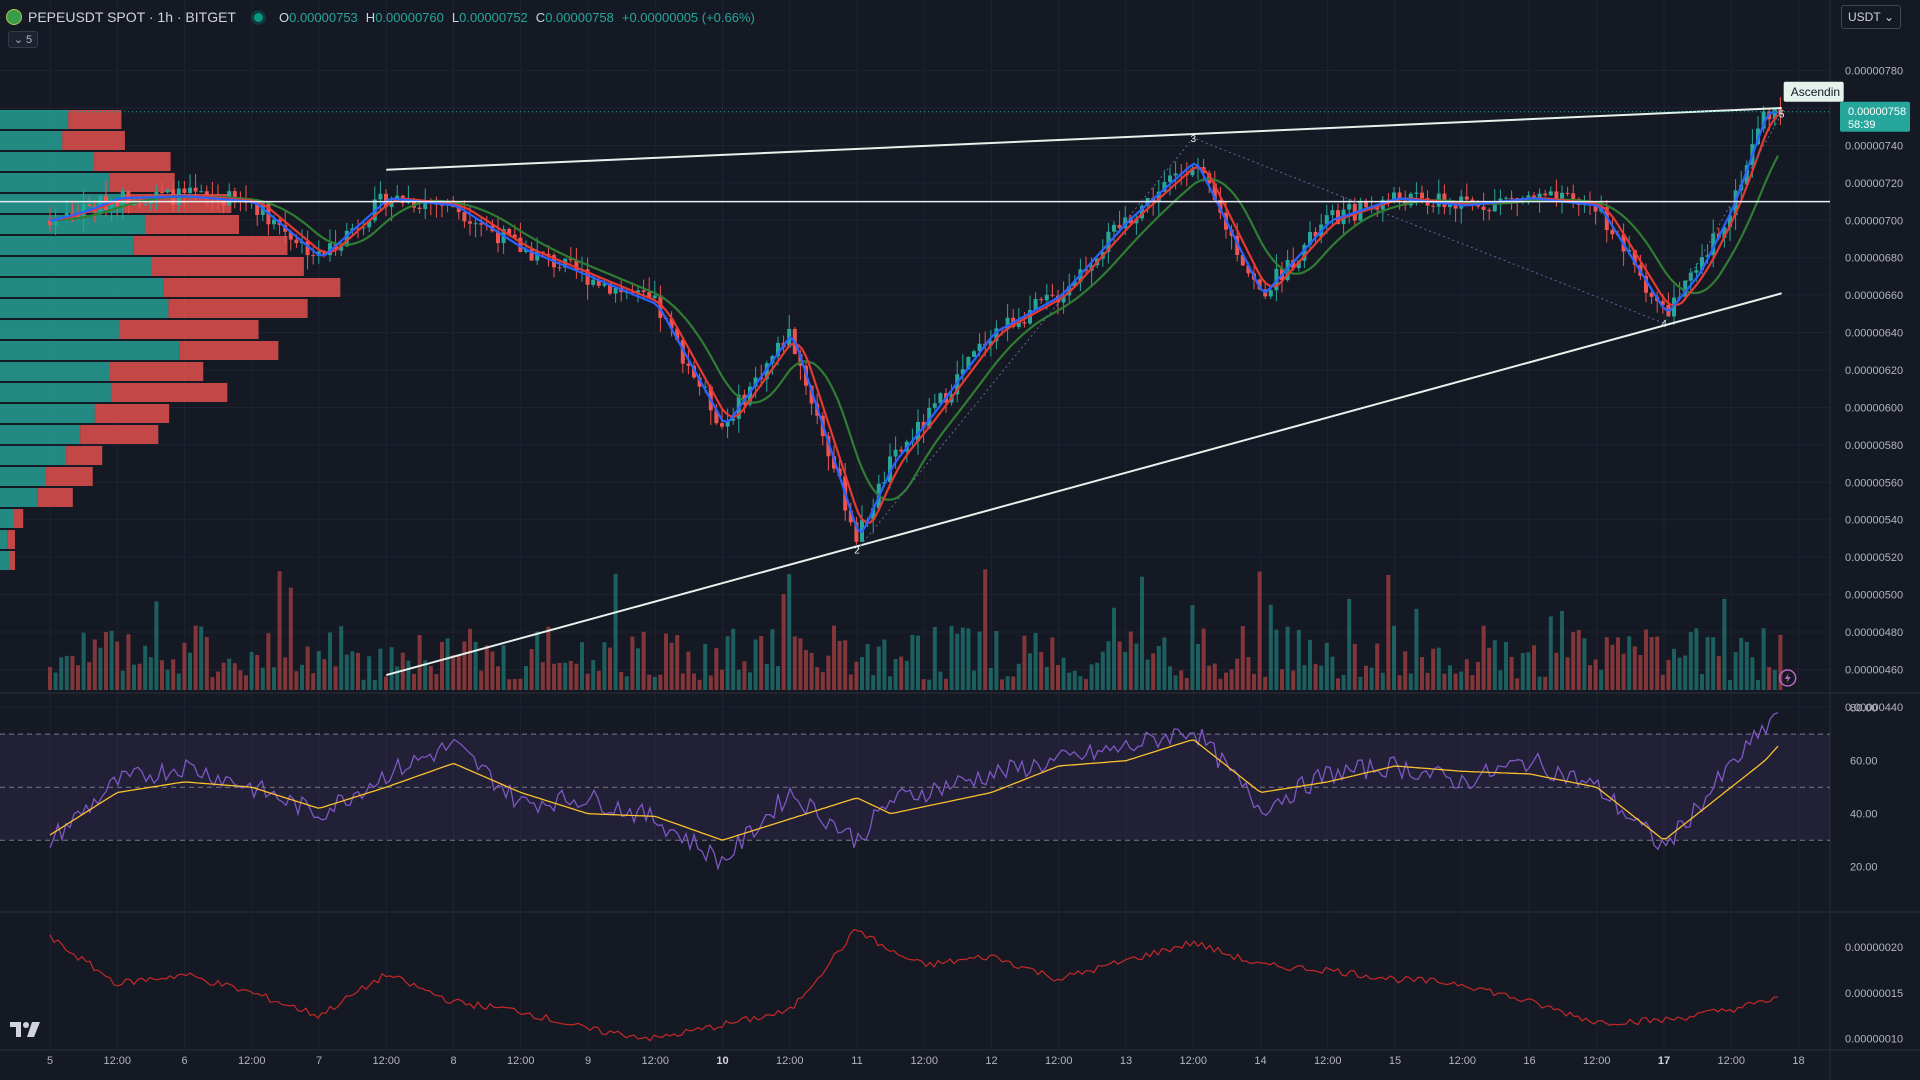  Describe the element at coordinates (23, 39) in the screenshot. I see `indicators-toggle-button: ⌄ 5` at that location.